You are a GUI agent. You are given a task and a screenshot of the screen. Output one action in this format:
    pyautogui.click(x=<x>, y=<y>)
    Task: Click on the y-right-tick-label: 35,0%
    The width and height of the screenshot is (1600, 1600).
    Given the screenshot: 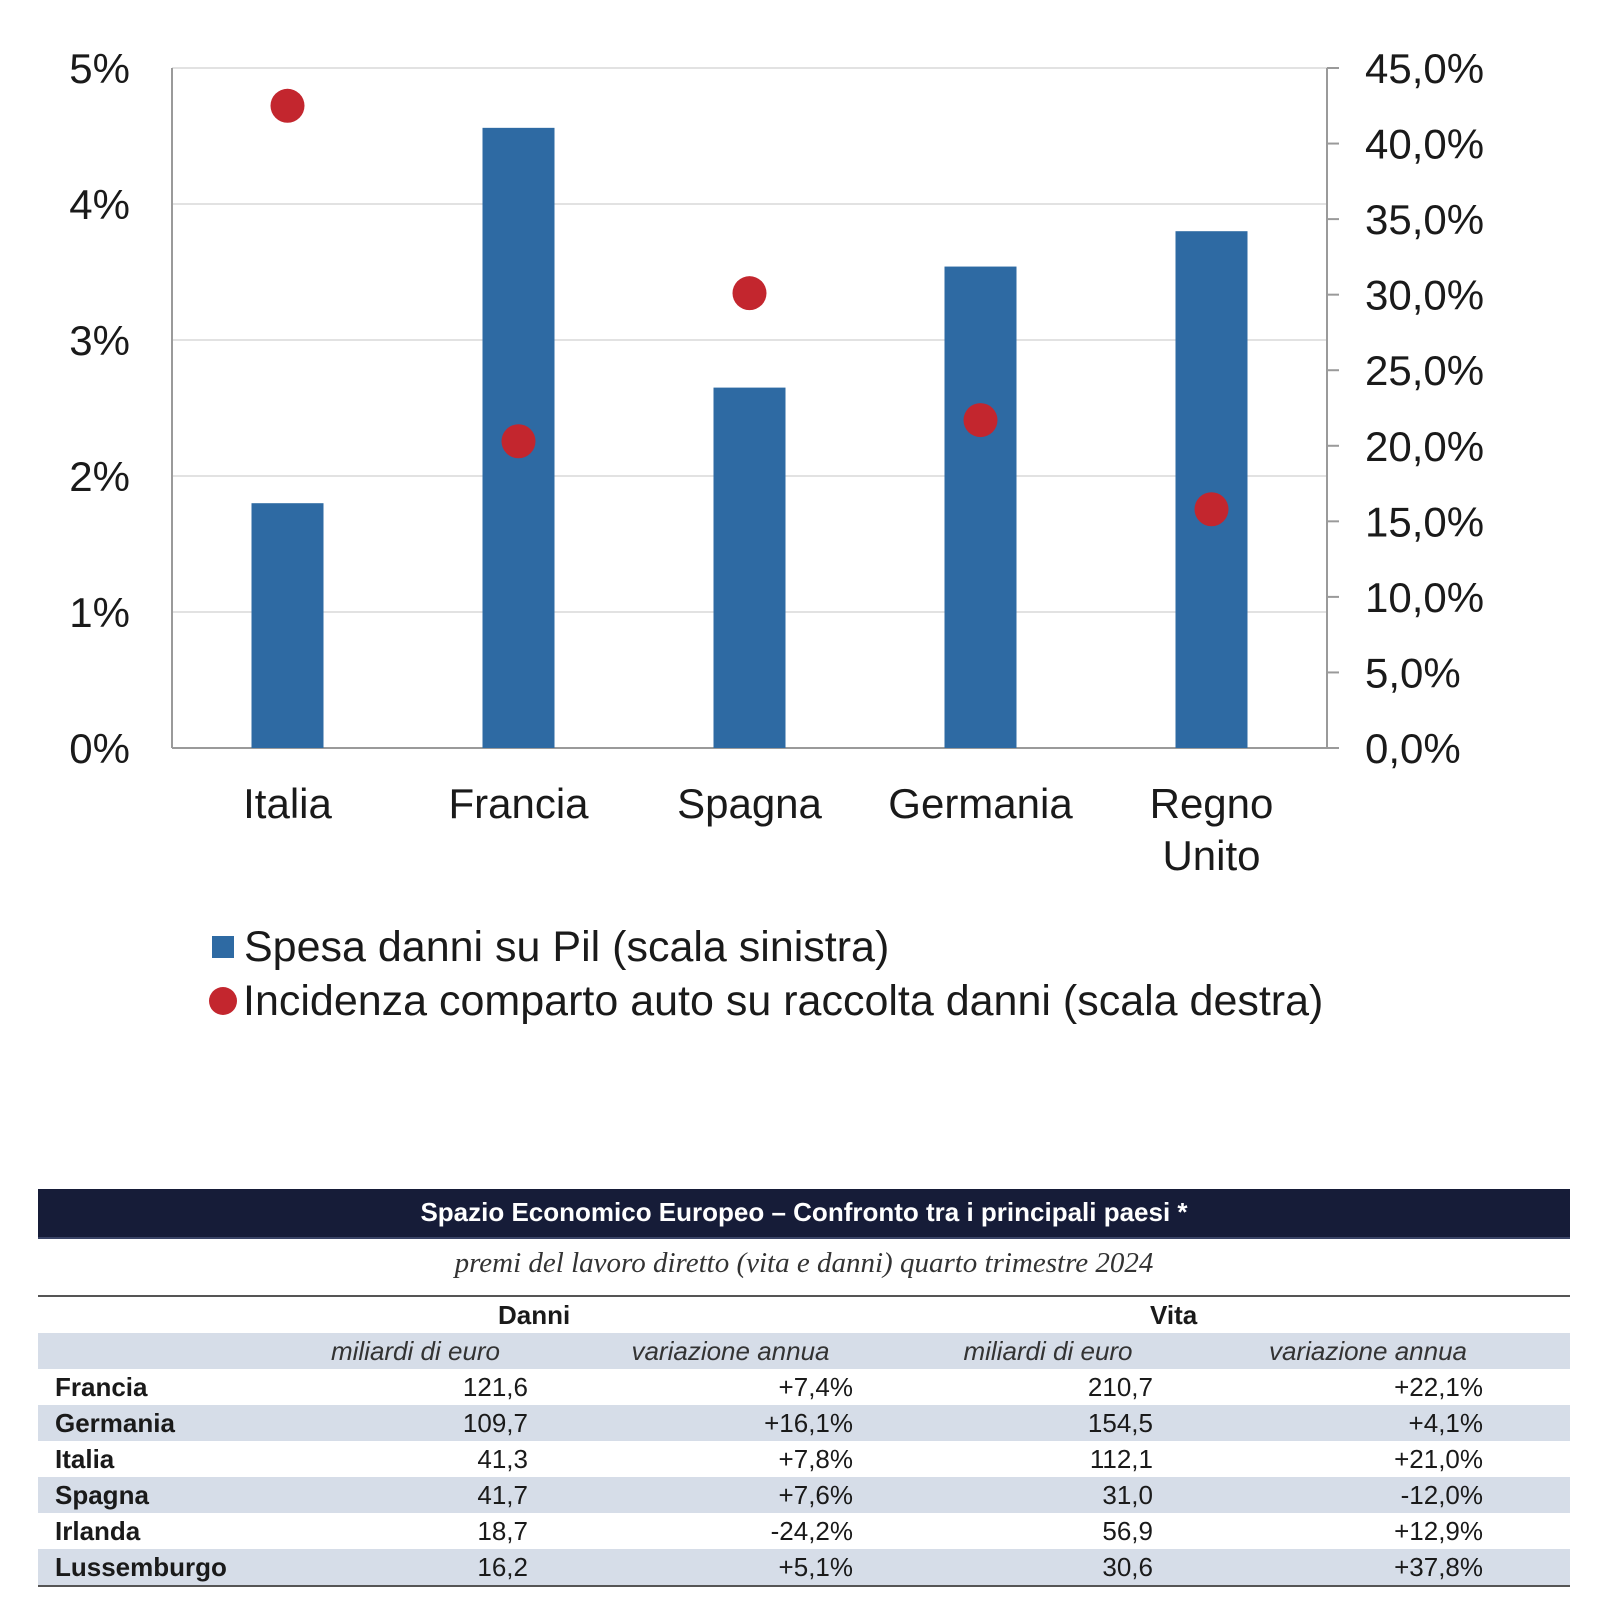 What is the action you would take?
    pyautogui.click(x=1424, y=219)
    